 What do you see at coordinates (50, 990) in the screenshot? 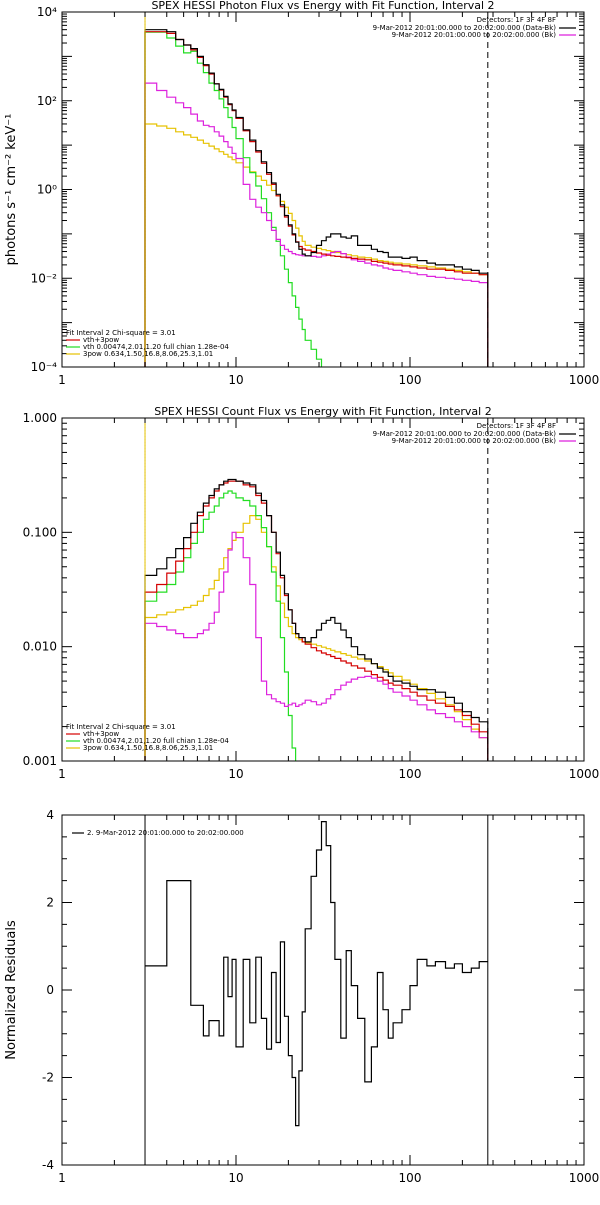
I see `y-tick-label: 0` at bounding box center [50, 990].